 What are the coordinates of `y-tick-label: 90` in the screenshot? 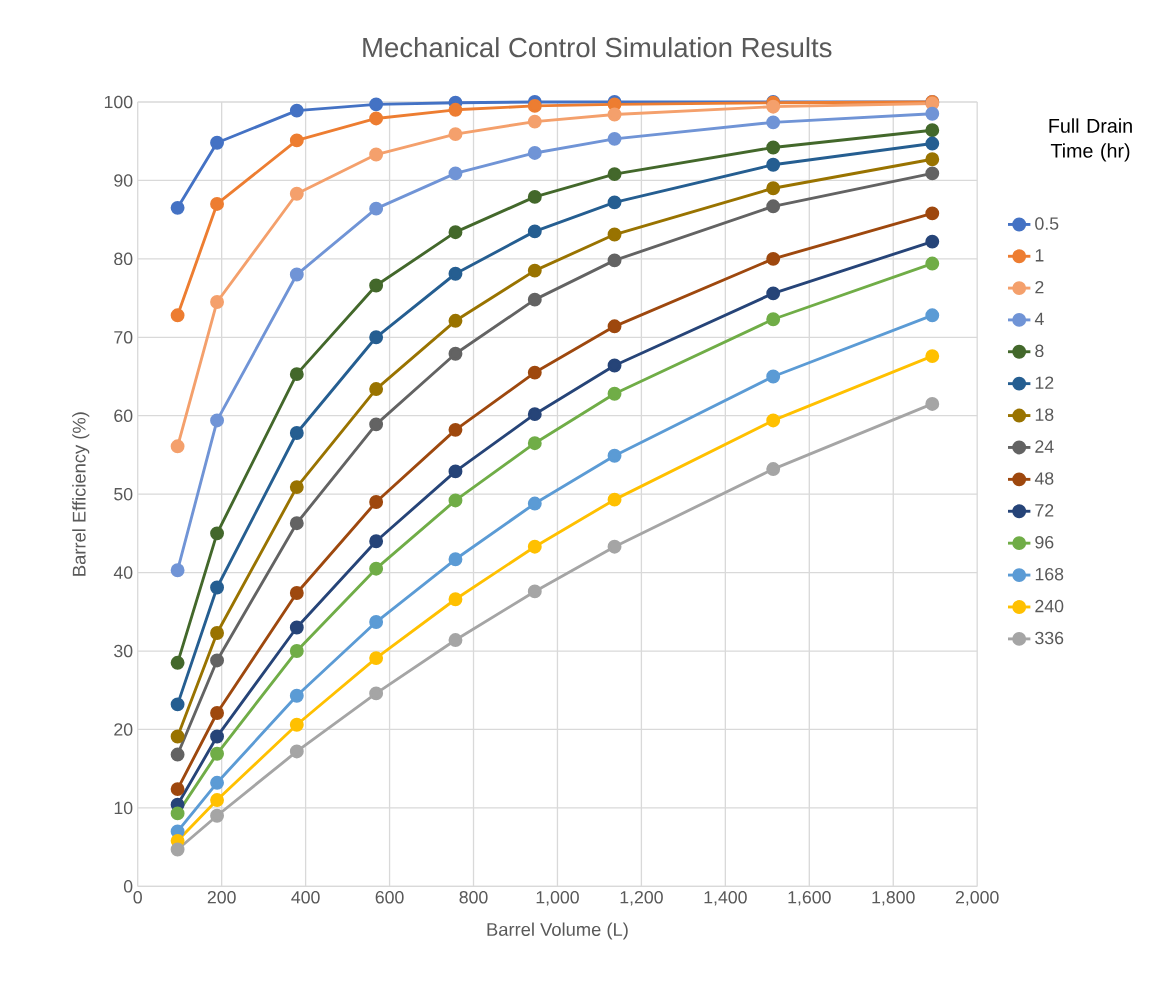 It's located at (123, 180).